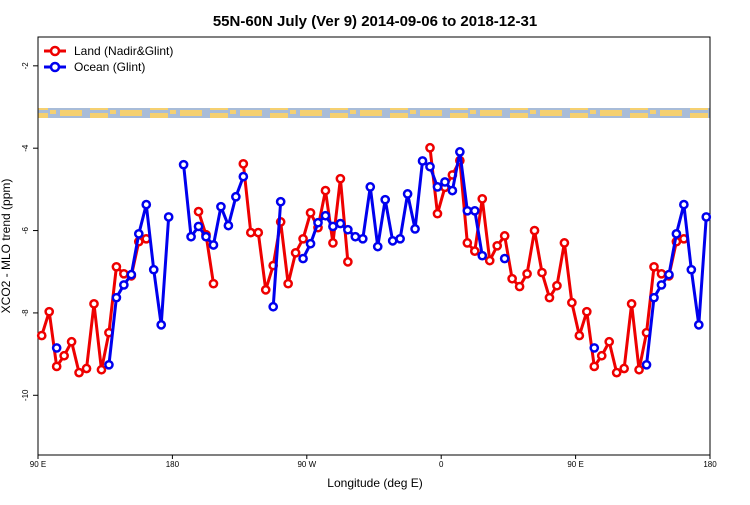 The height and width of the screenshot is (505, 750). I want to click on legend-label: Ocean (Glint), so click(109, 67).